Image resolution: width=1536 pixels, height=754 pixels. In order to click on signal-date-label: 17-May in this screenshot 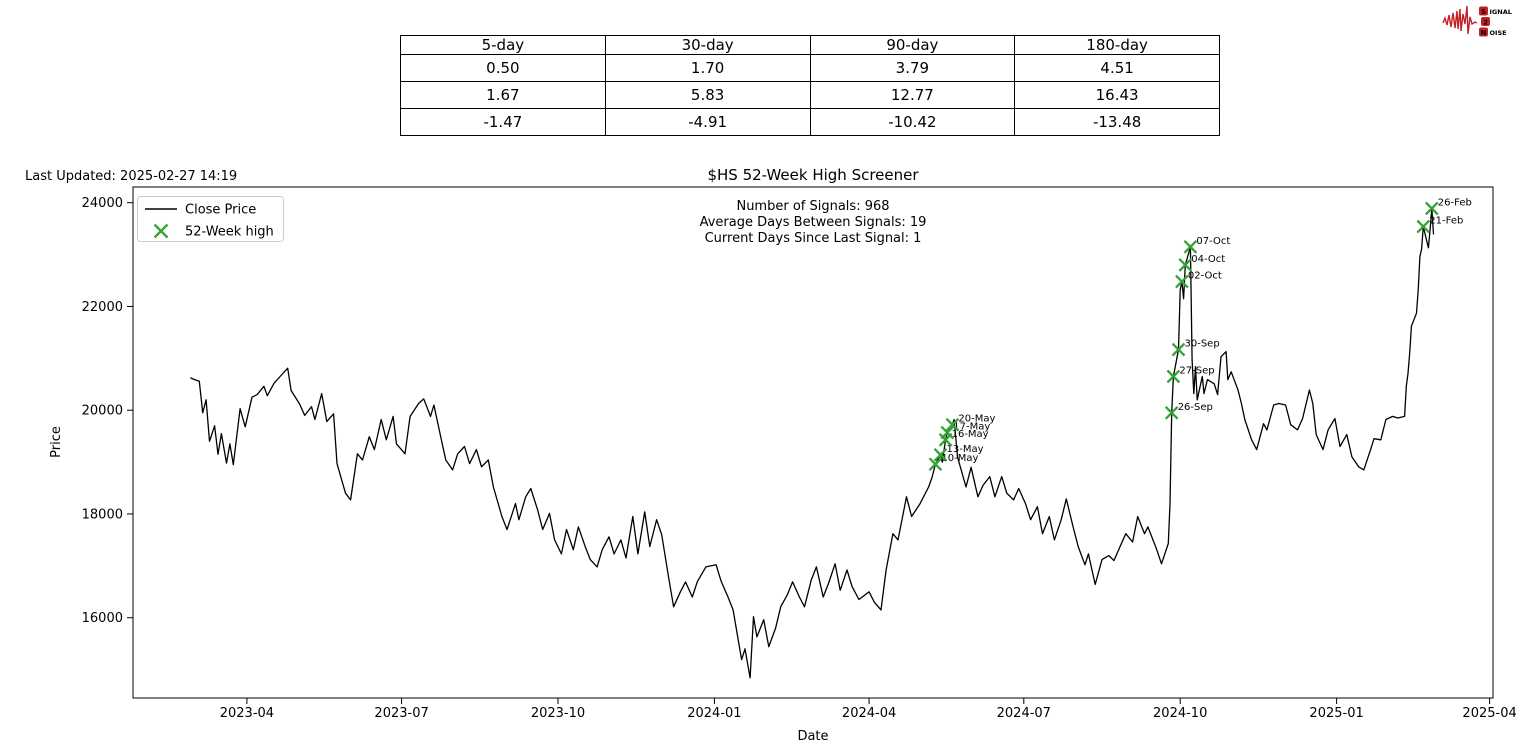, I will do `click(971, 427)`.